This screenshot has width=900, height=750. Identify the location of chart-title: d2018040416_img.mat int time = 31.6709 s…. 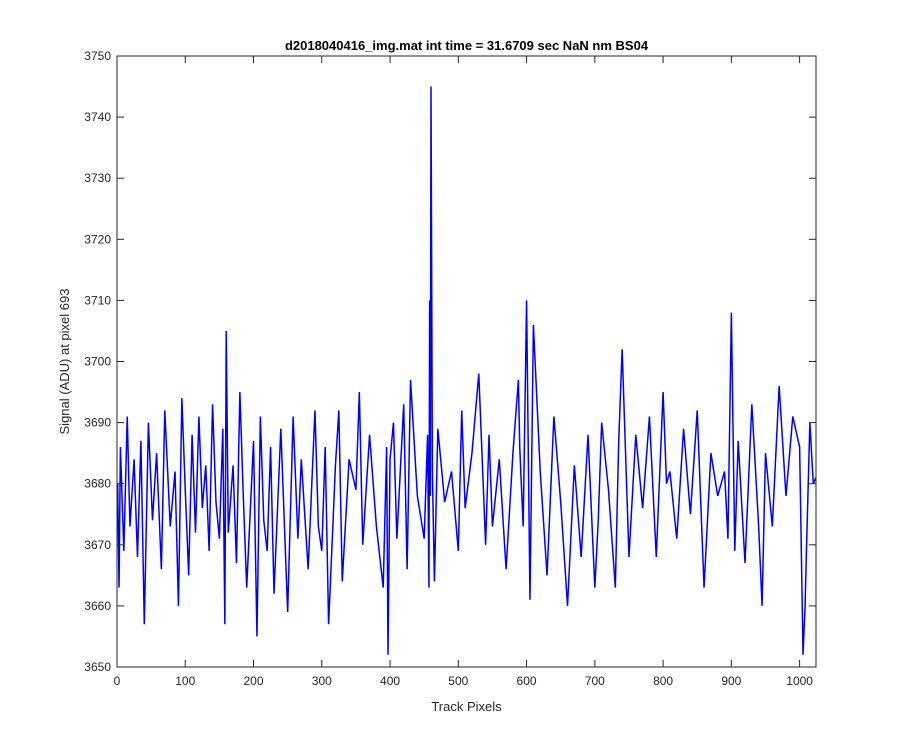
(467, 45).